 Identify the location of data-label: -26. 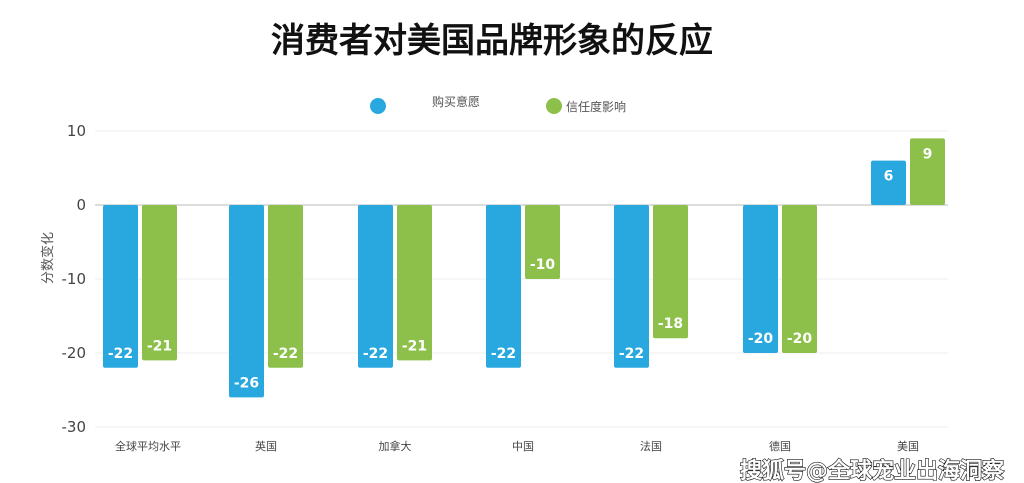
(246, 383).